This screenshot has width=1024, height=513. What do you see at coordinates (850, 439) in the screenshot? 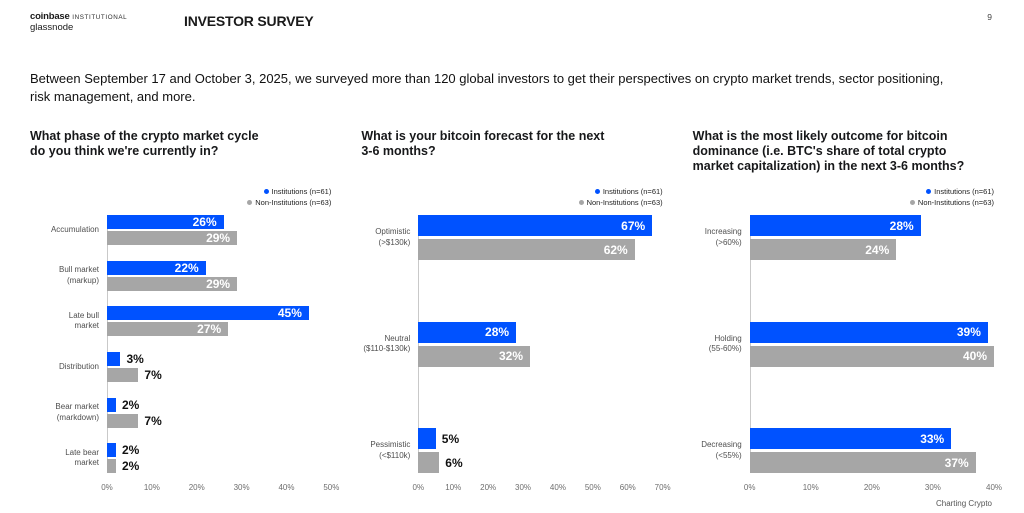
I see `bar-institutions: 33%` at bounding box center [850, 439].